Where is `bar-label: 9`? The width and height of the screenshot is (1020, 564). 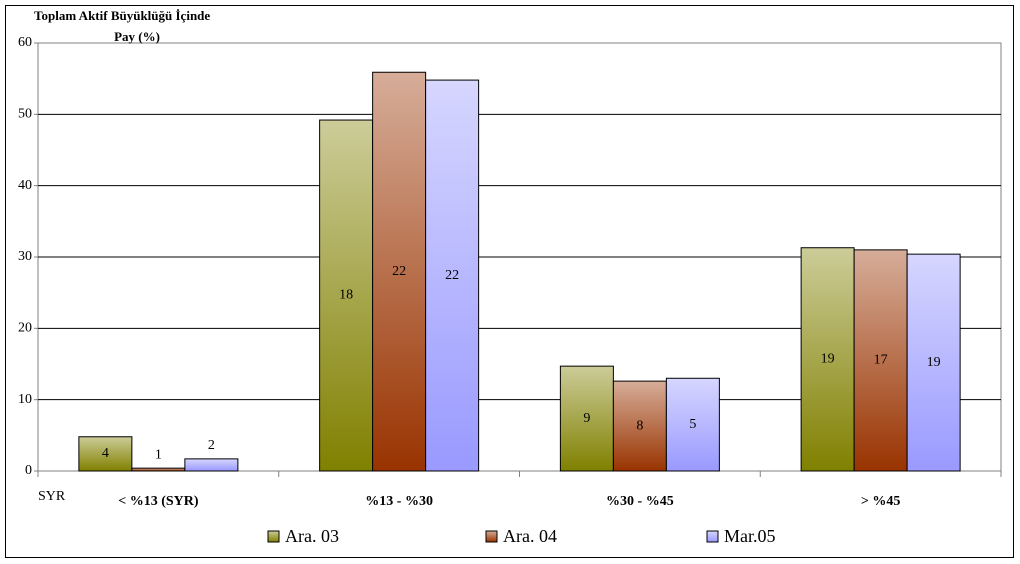
bar-label: 9 is located at coordinates (586, 418).